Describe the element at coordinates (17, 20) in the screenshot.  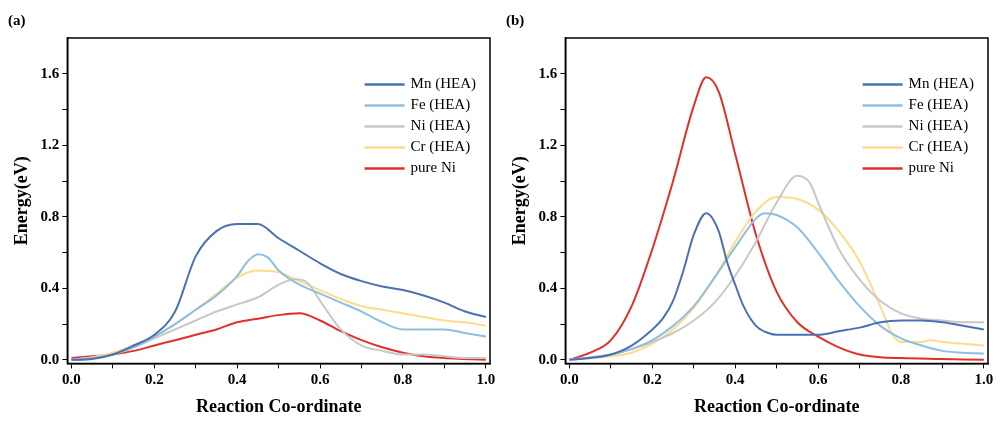
I see `chart-title: (a)` at that location.